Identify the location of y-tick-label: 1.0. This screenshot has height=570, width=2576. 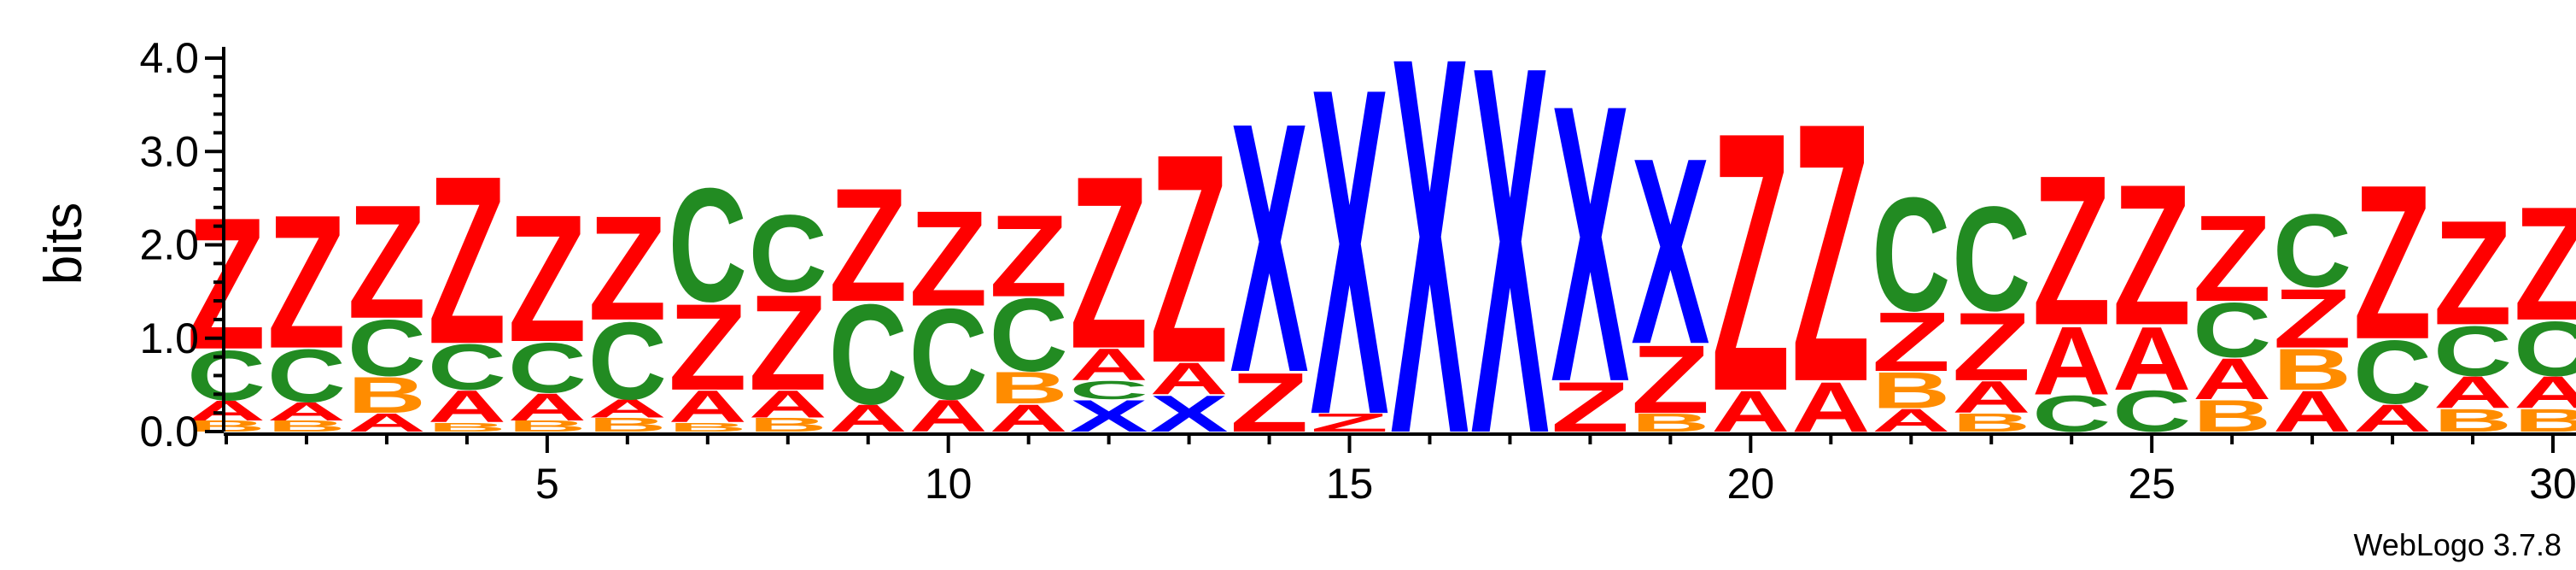
(169, 338).